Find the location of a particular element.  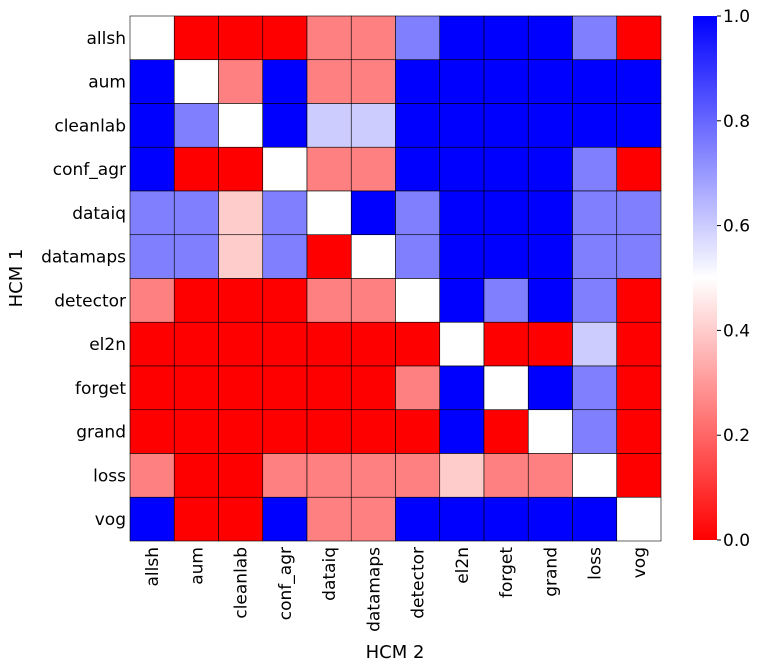

heatmap-cell-vog-datamaps is located at coordinates (373, 519).